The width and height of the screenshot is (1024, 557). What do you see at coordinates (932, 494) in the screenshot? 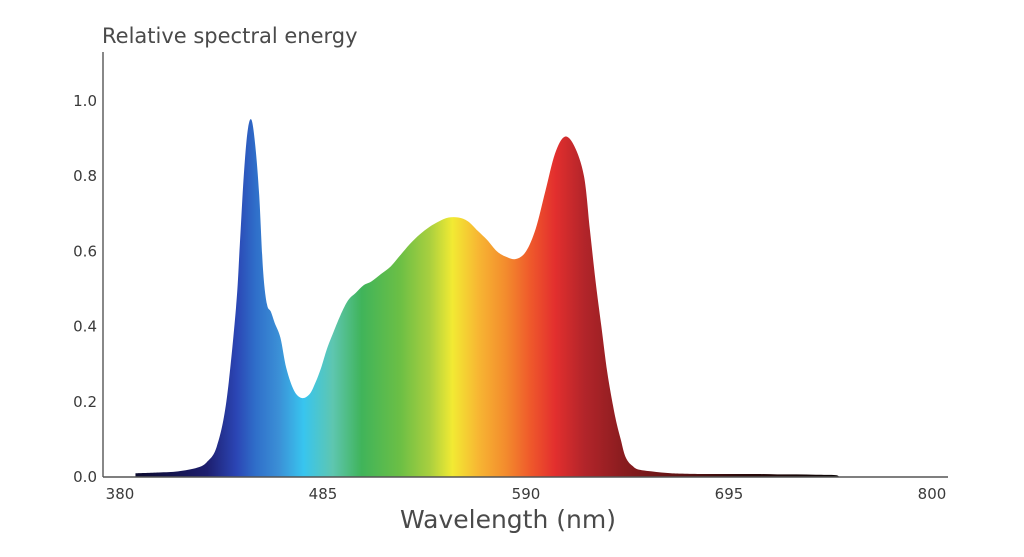
I see `x-tick-label: 800` at bounding box center [932, 494].